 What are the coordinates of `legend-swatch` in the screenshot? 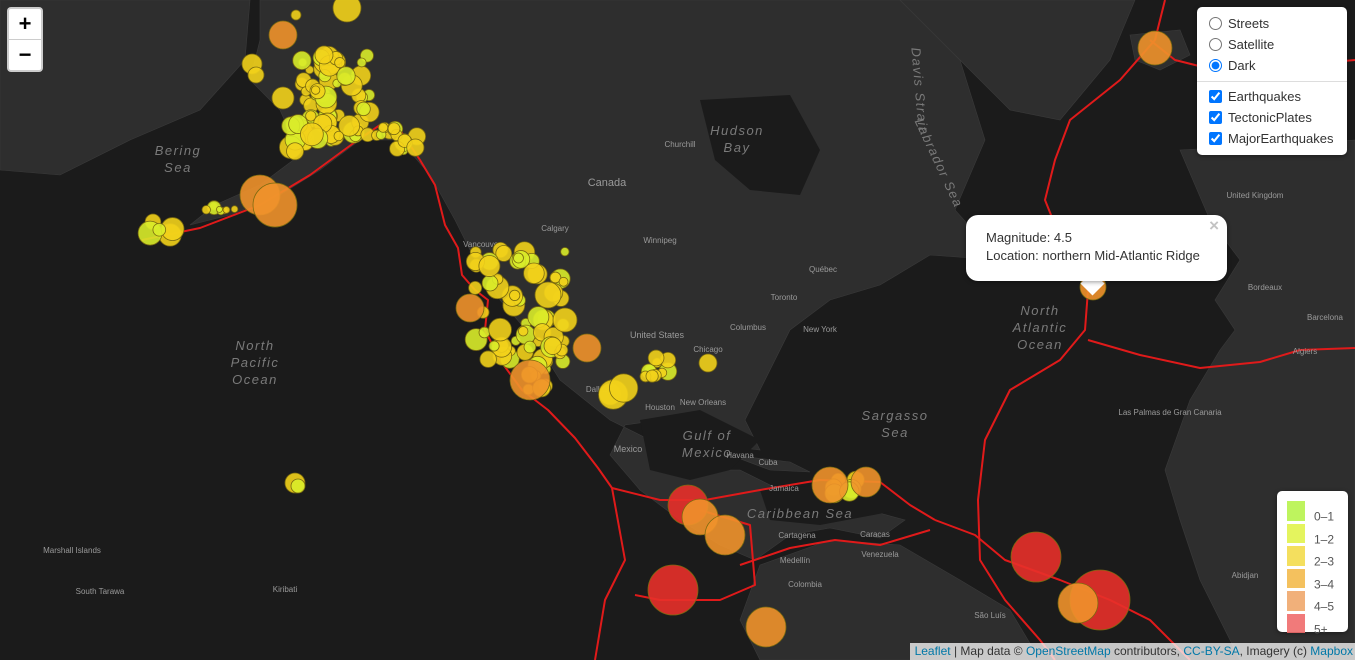 It's located at (1296, 533).